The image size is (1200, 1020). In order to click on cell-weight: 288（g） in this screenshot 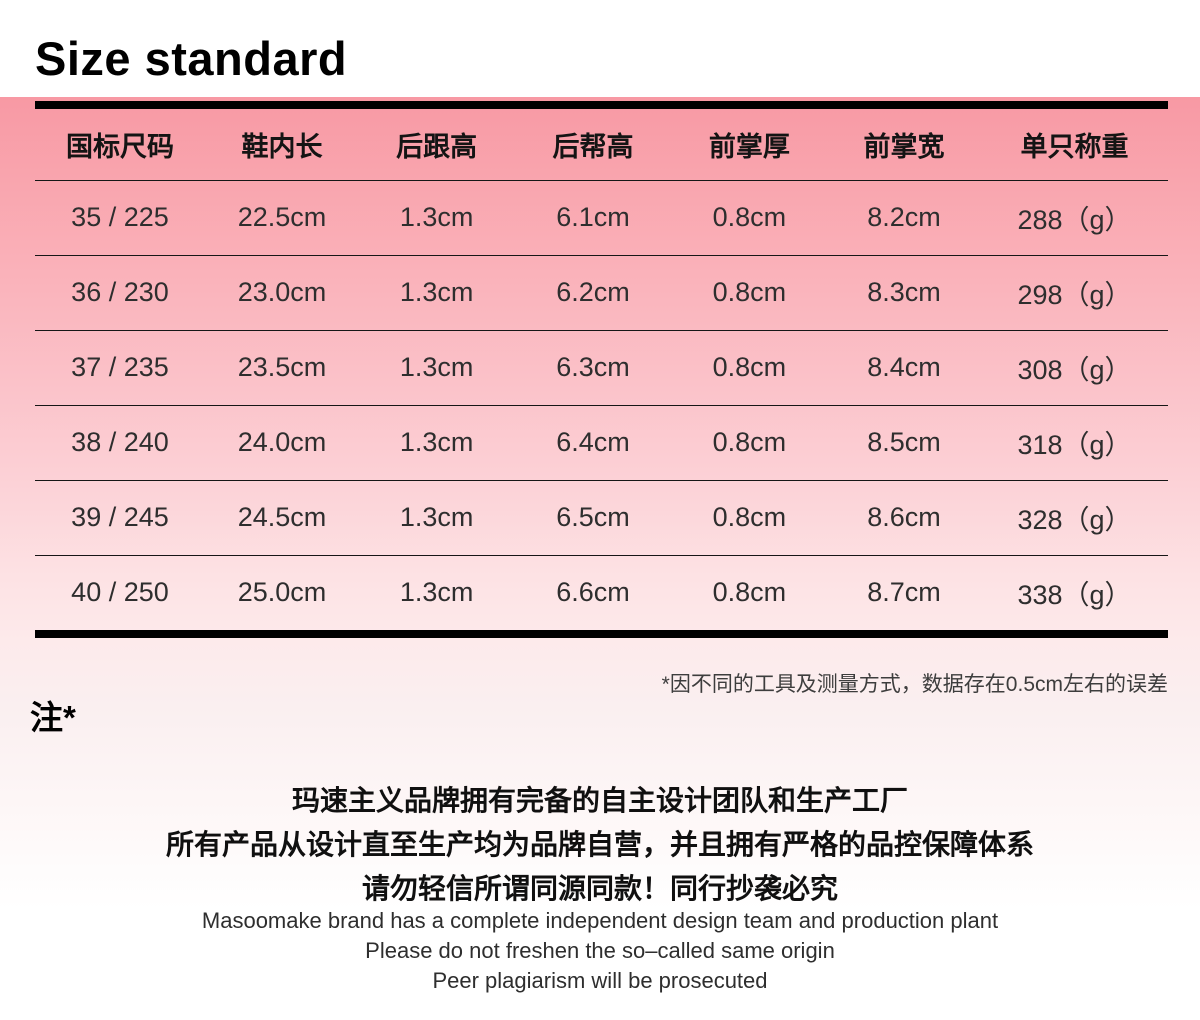, I will do `click(1074, 217)`.